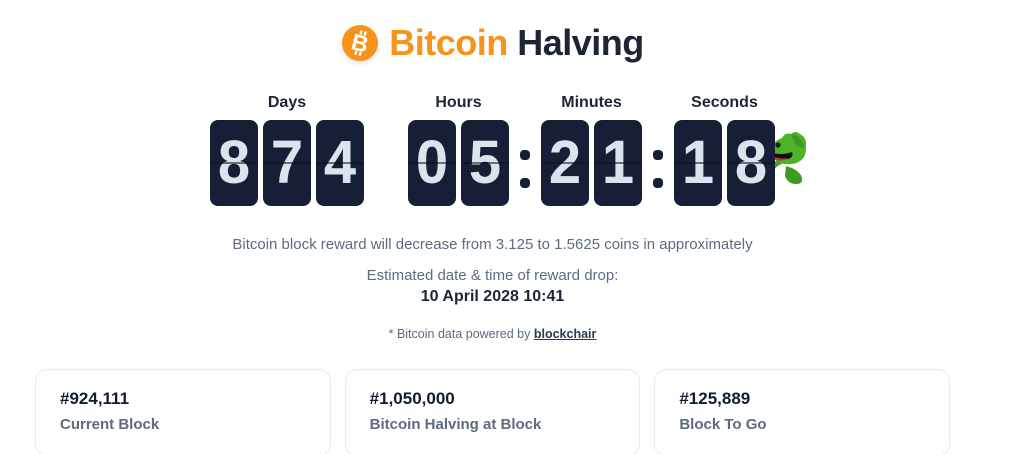  I want to click on stat-label: Block To Go, so click(723, 424).